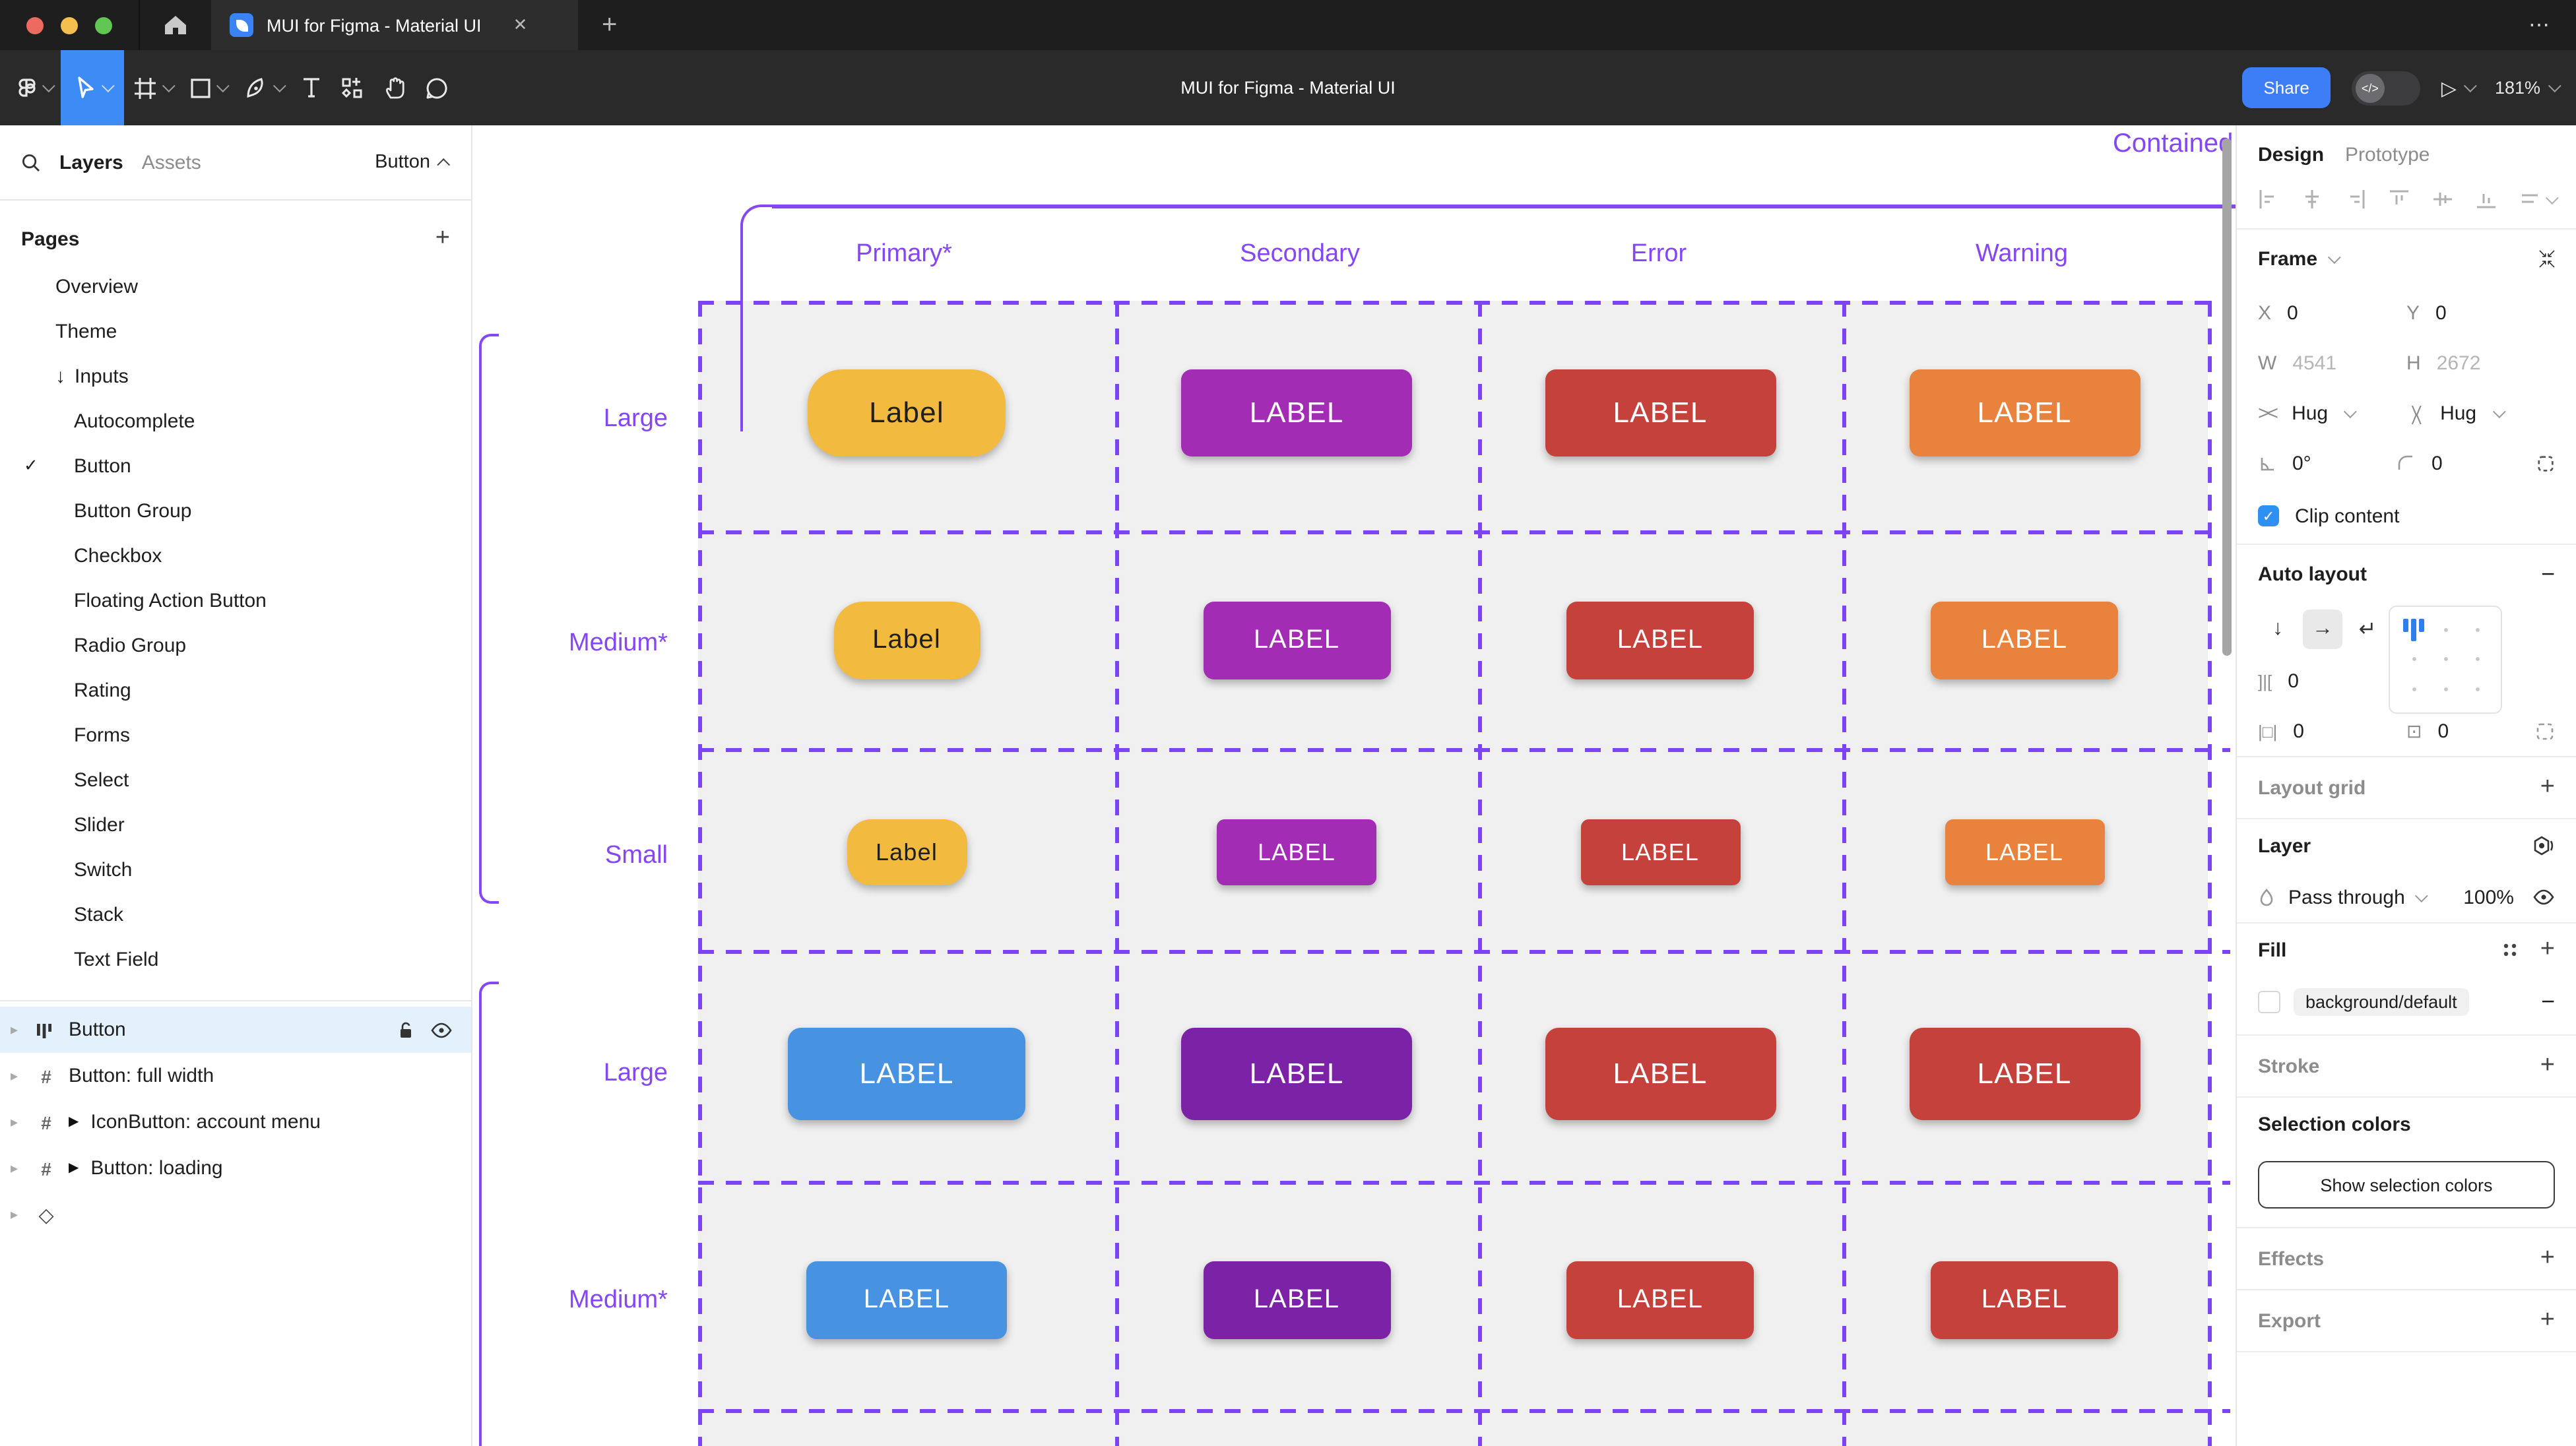 The height and width of the screenshot is (1446, 2576). I want to click on canvas-button-small-secondary: LABEL, so click(1296, 852).